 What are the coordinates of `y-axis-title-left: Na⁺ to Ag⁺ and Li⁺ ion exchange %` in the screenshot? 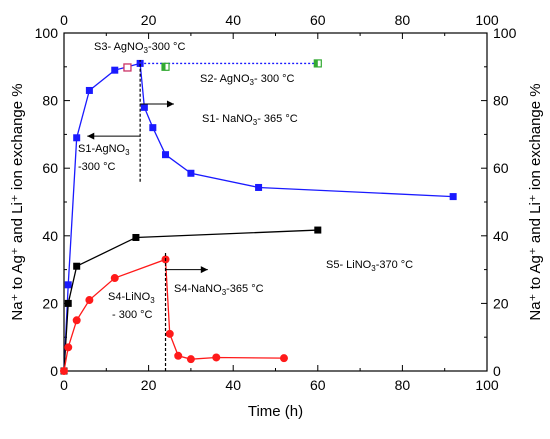 It's located at (17, 201).